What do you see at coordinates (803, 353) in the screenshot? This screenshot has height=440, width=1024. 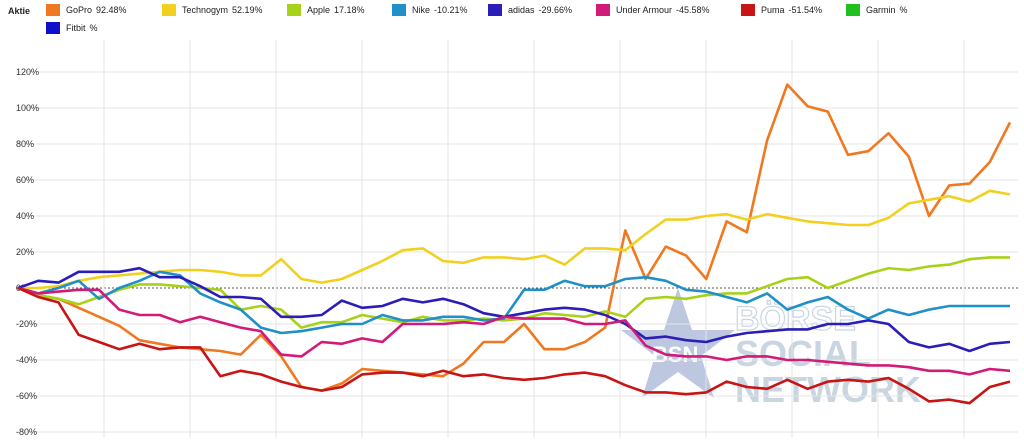 I see `watermark-line-2: SOCIAL` at bounding box center [803, 353].